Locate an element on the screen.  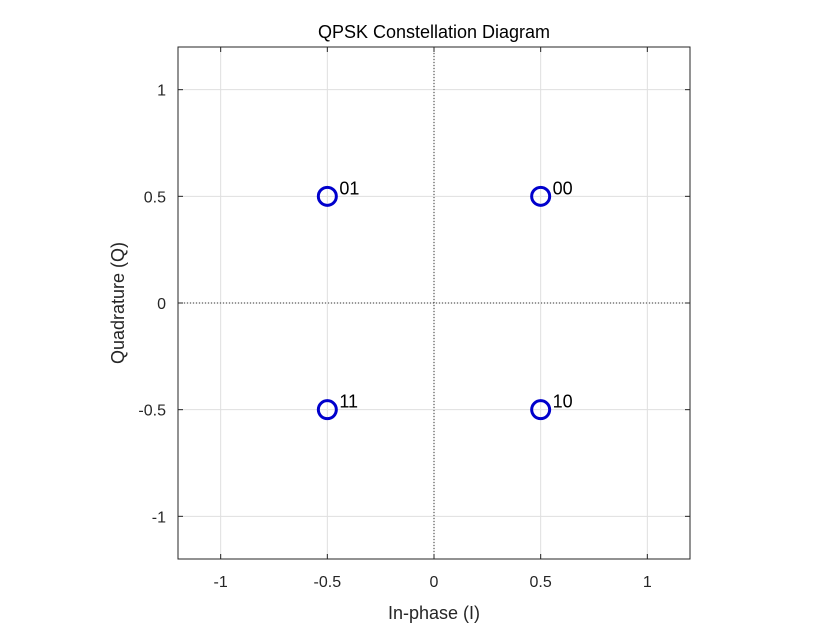
y-axis-label: Quadrature (Q) is located at coordinates (118, 303).